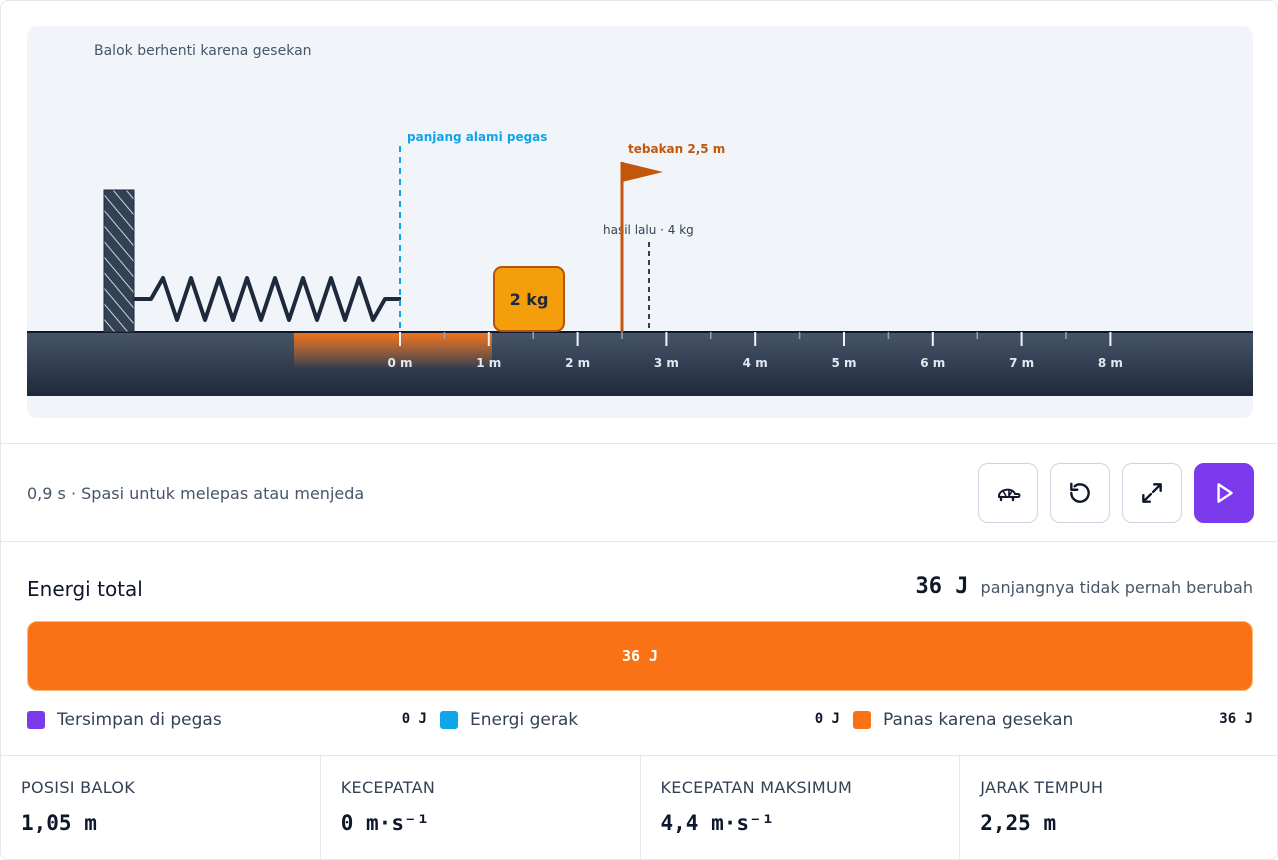 The image size is (1278, 860). Describe the element at coordinates (139, 720) in the screenshot. I see `legend-label: Tersimpan di pegas` at that location.